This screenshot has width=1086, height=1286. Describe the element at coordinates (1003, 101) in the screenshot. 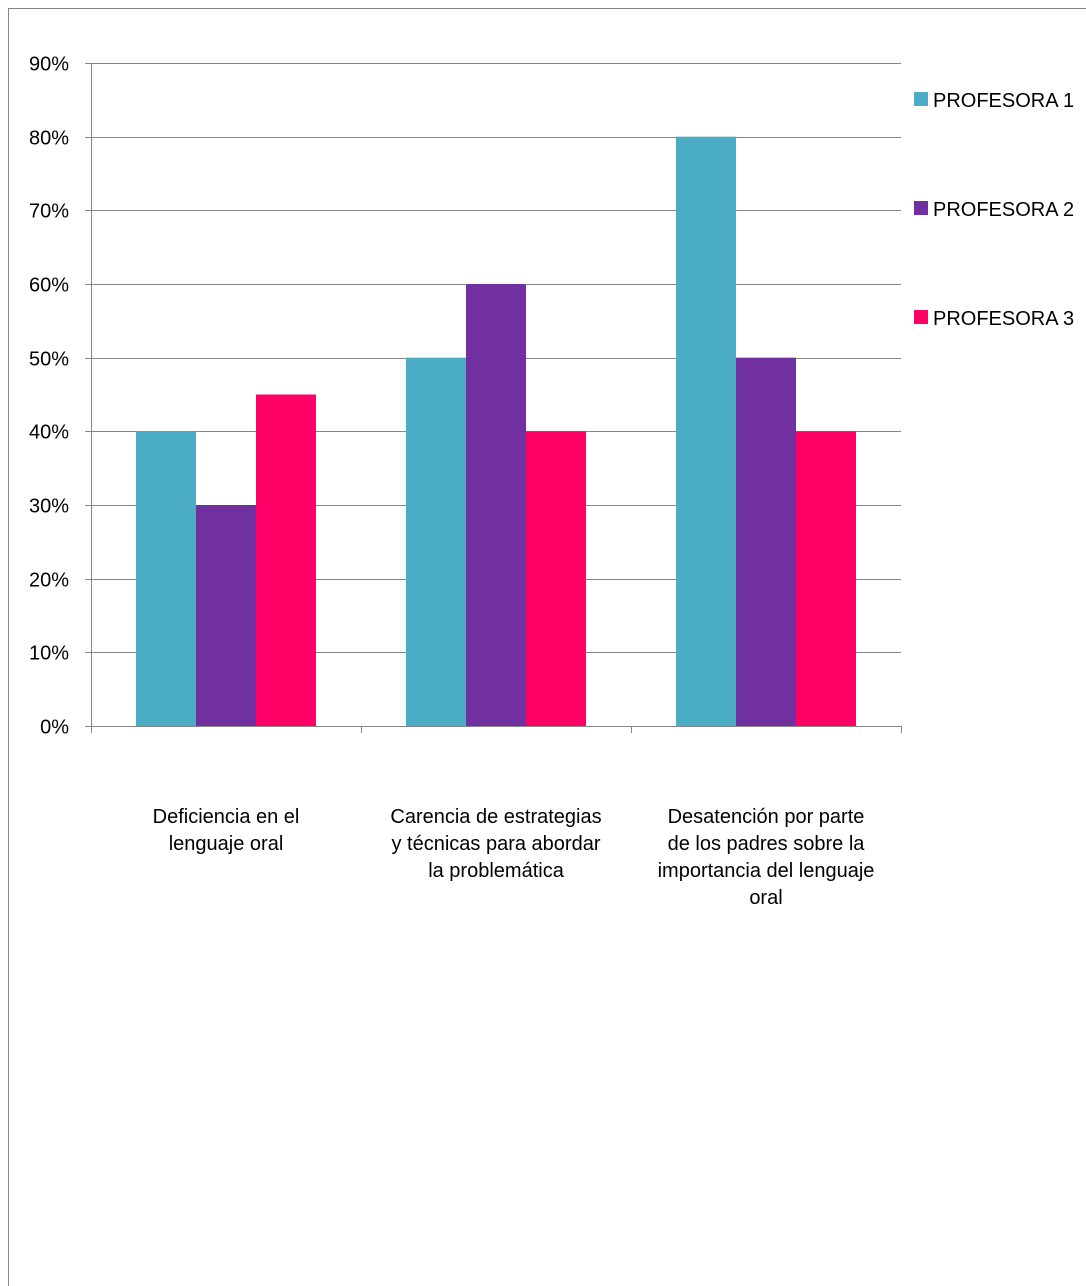

I see `legend-label: PROFESORA 1` at that location.